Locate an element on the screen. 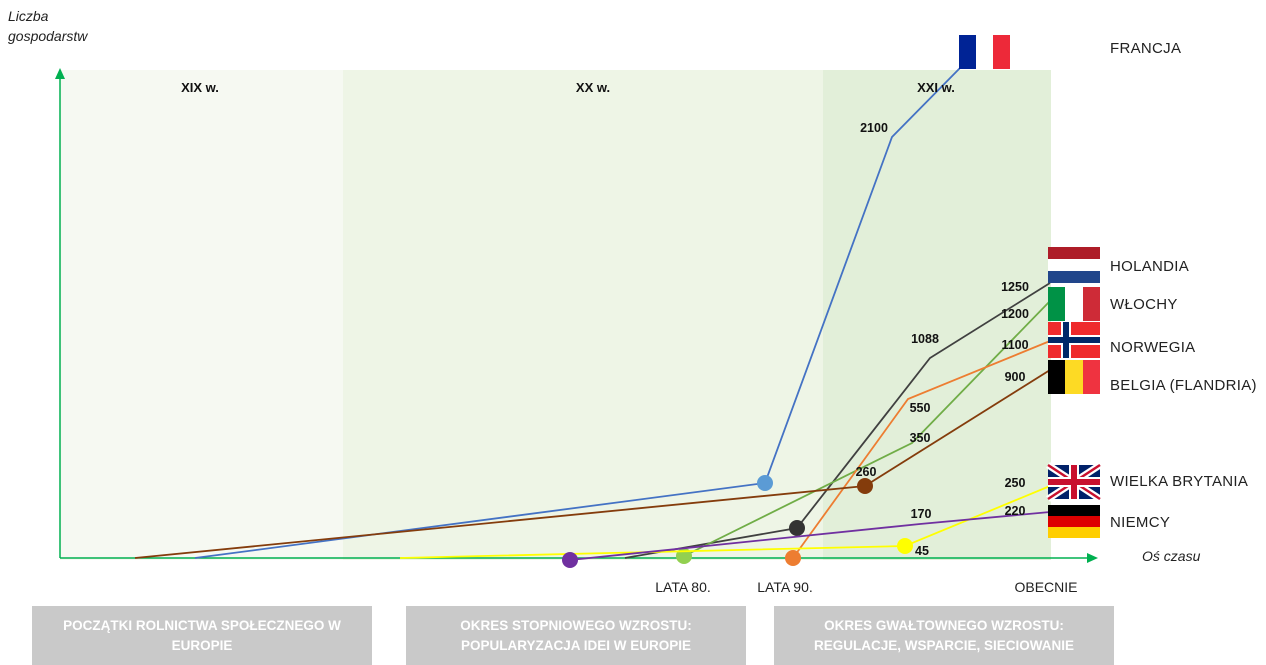 The width and height of the screenshot is (1266, 665). series-marker-belgia-flandria is located at coordinates (865, 486).